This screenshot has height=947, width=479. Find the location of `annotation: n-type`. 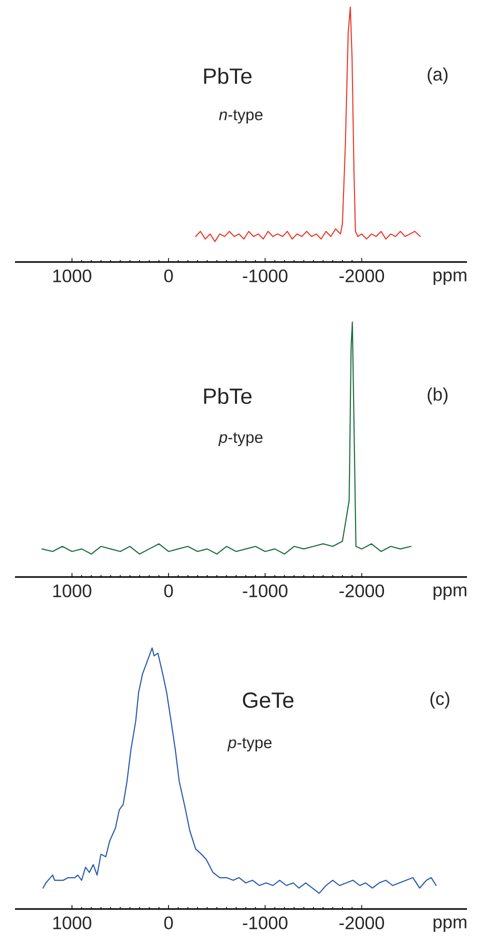

annotation: n-type is located at coordinates (241, 117).